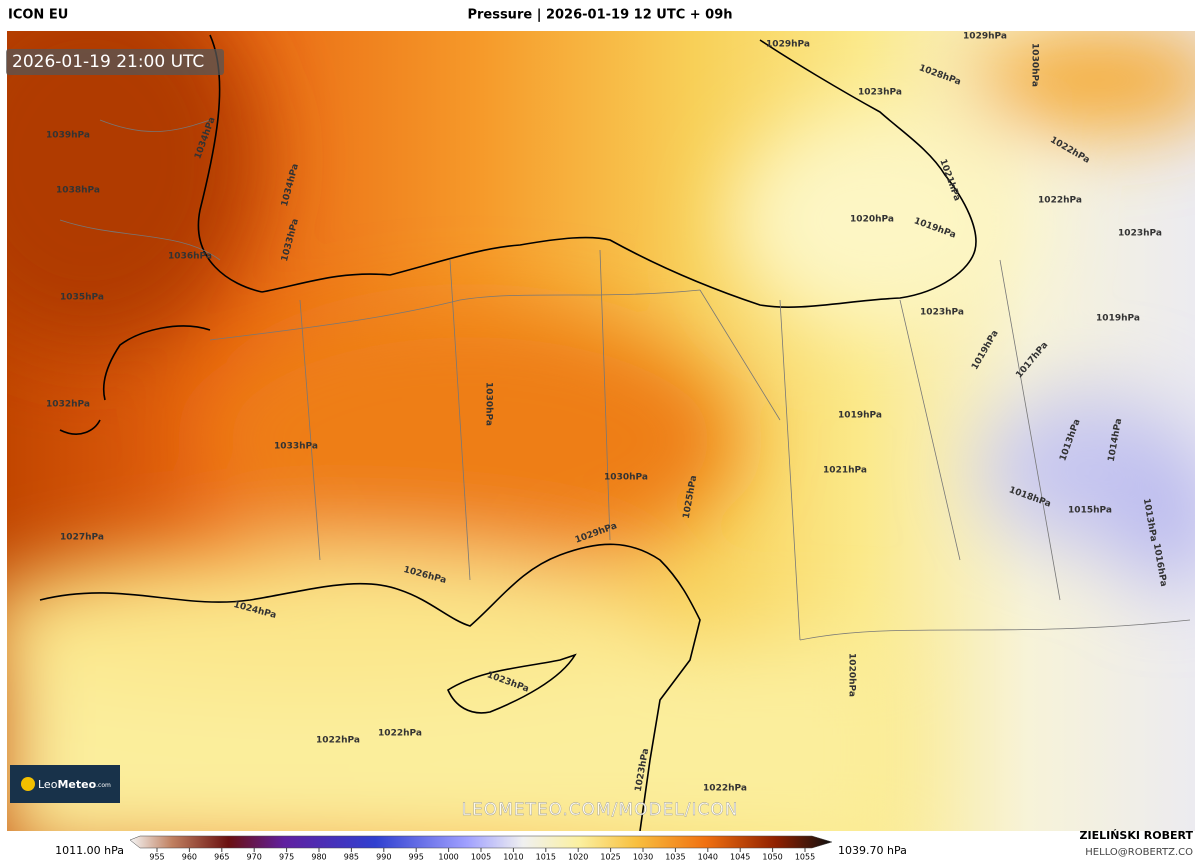  I want to click on colorbar-tick-label: 990, so click(383, 857).